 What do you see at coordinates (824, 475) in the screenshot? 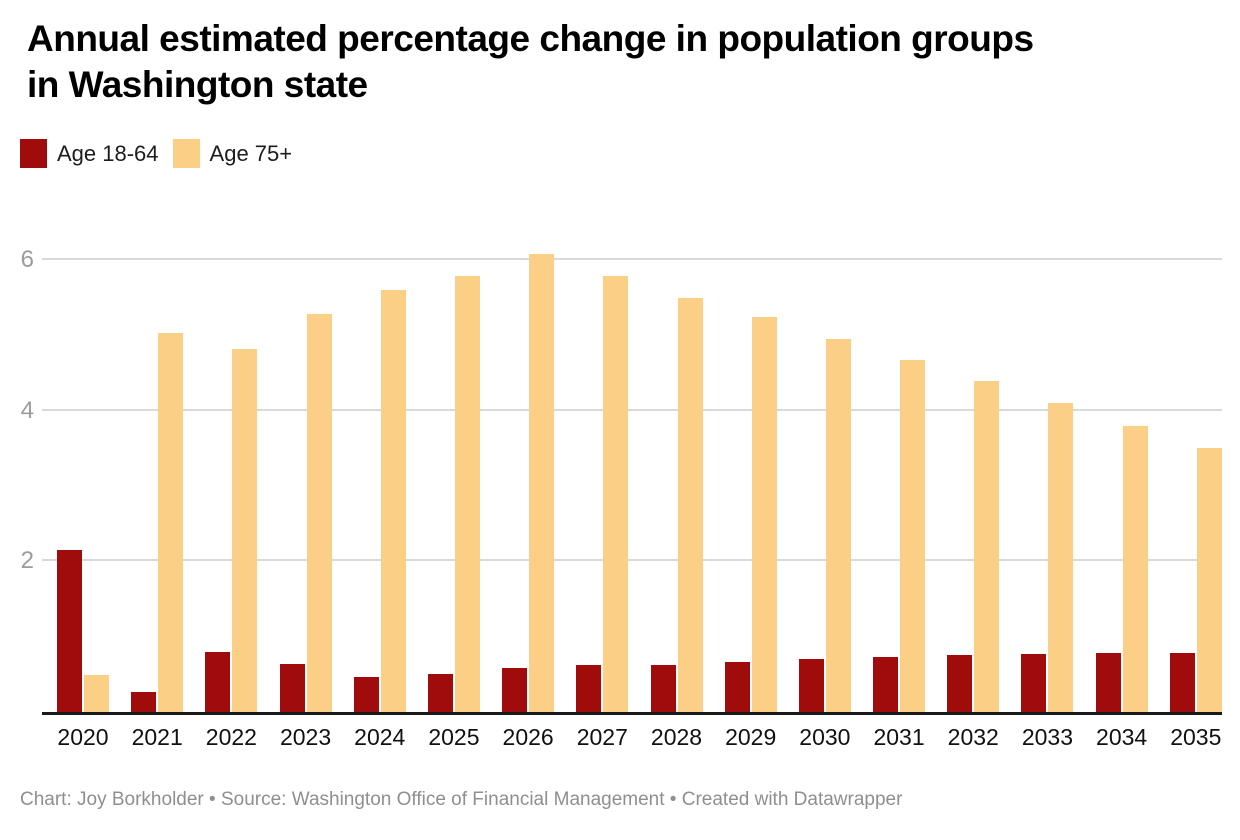
I see `bar-group-2030: 2030` at bounding box center [824, 475].